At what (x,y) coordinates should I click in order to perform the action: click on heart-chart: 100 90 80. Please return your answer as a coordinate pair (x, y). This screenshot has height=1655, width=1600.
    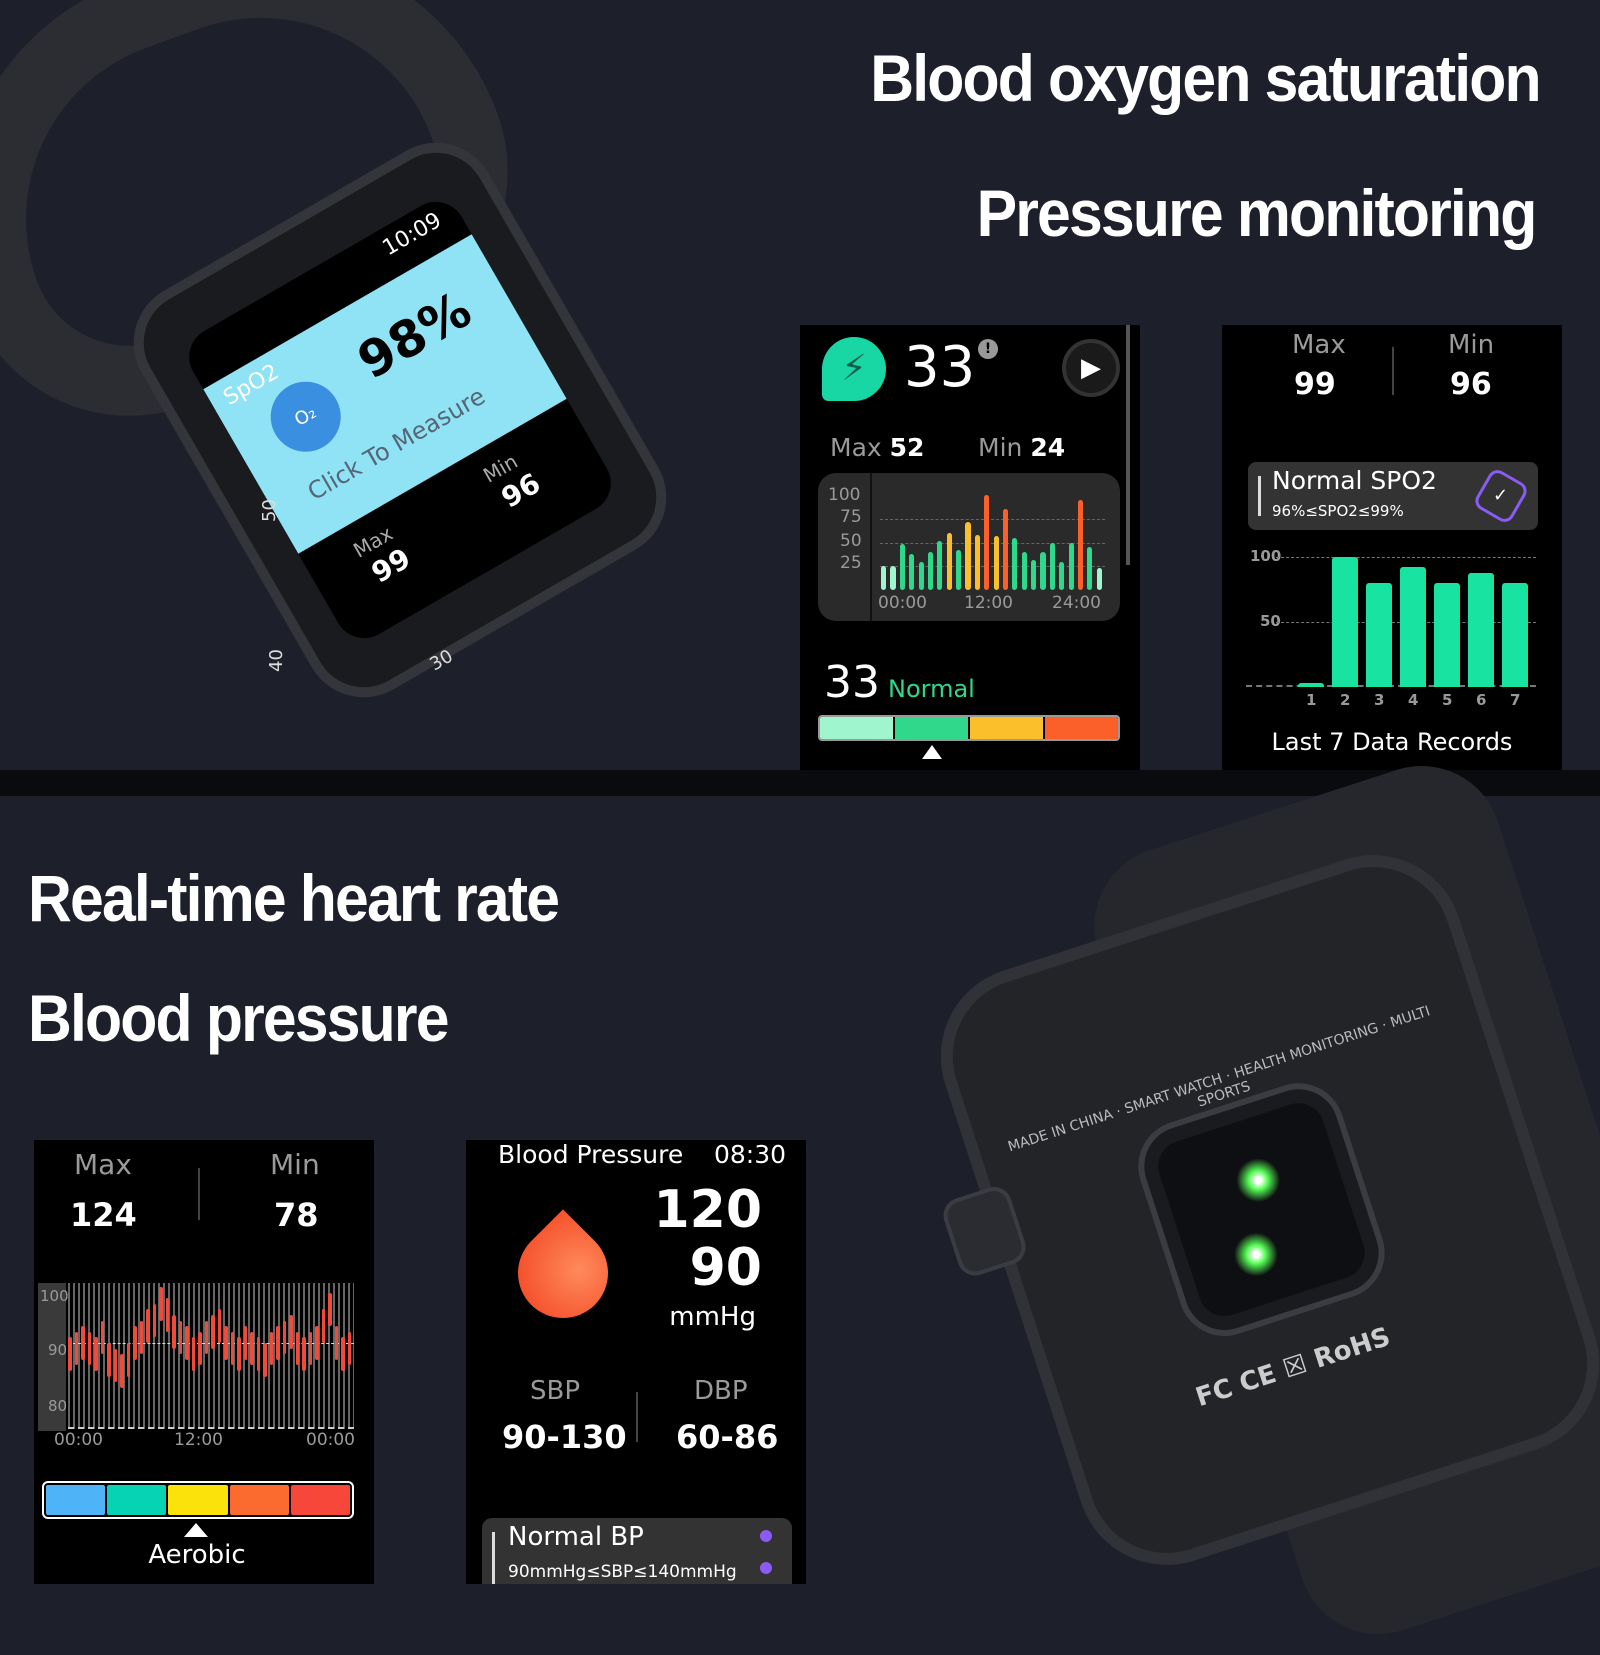
    Looking at the image, I should click on (196, 1357).